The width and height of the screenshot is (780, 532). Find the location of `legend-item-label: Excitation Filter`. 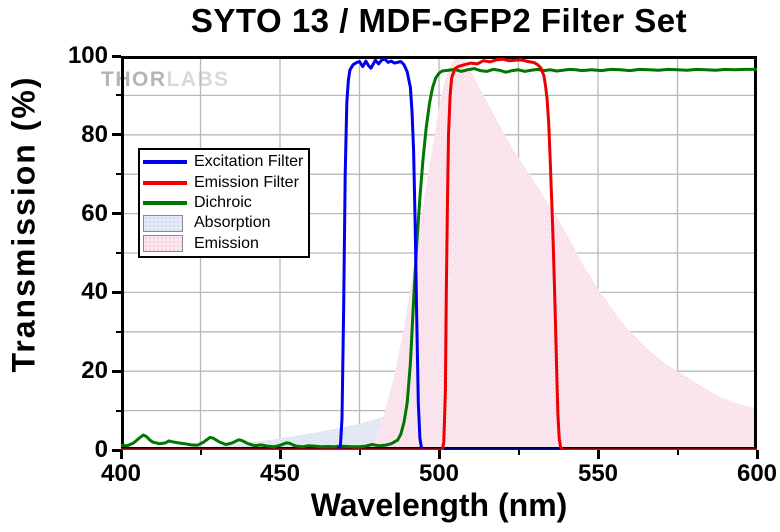

legend-item-label: Excitation Filter is located at coordinates (249, 162).